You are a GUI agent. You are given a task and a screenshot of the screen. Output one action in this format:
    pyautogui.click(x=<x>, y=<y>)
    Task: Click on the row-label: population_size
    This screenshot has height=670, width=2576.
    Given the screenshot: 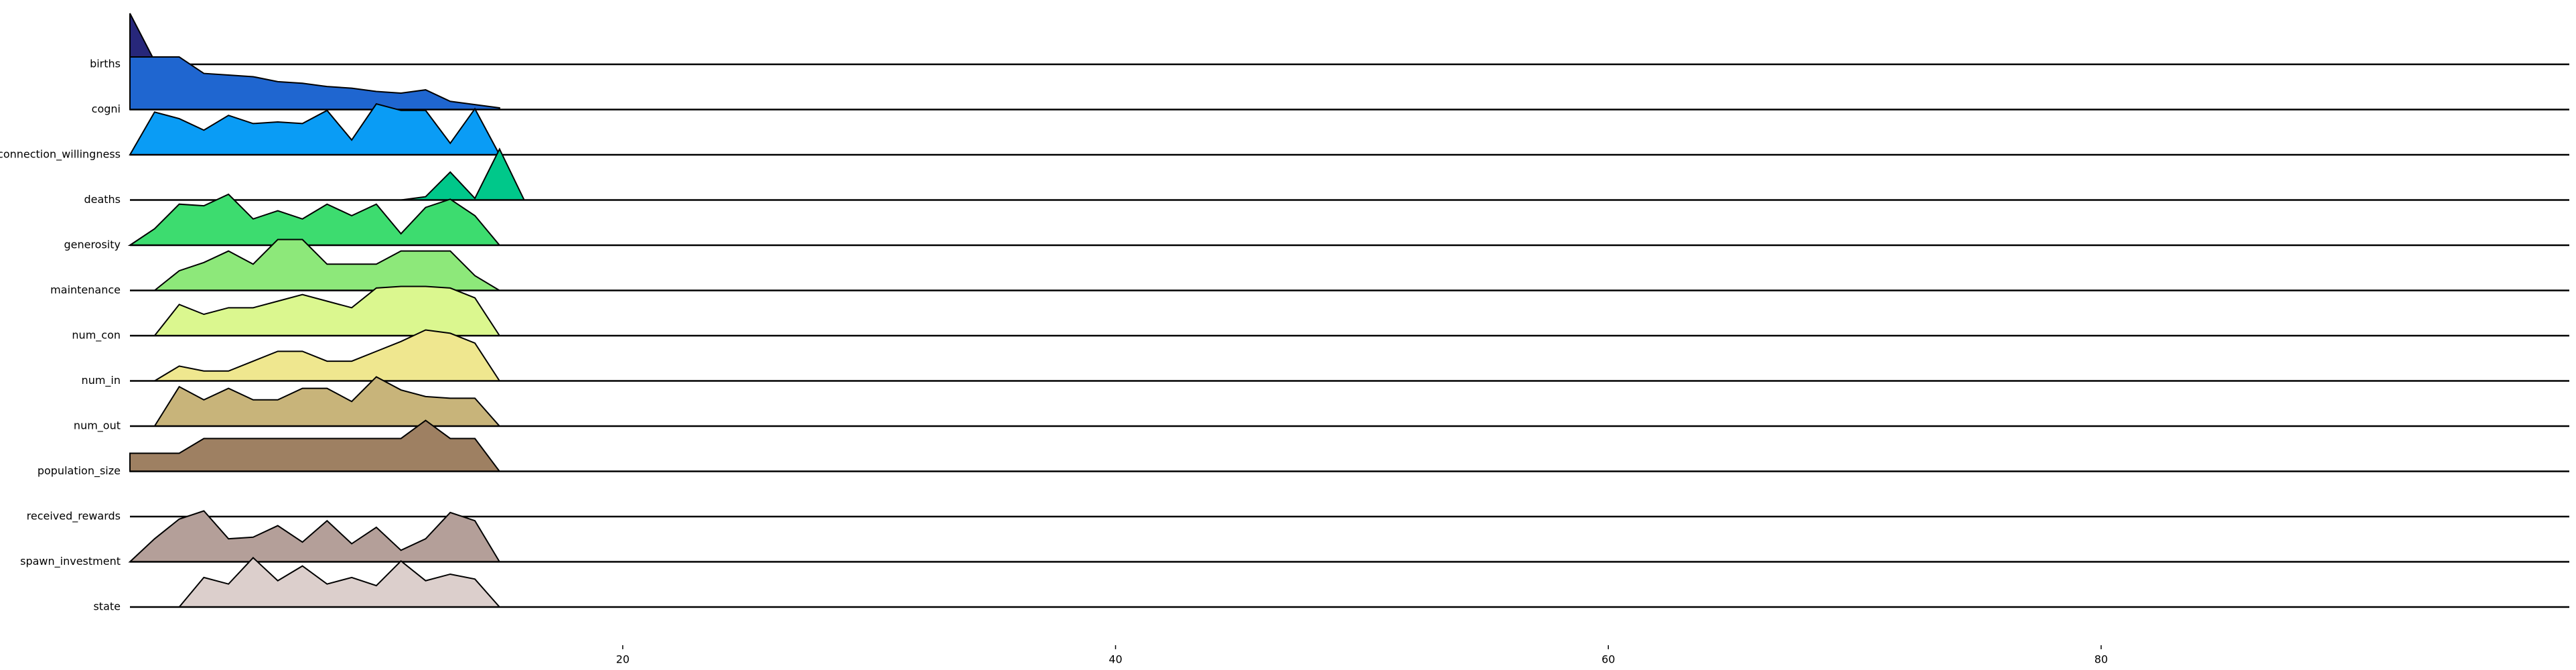 What is the action you would take?
    pyautogui.click(x=79, y=471)
    